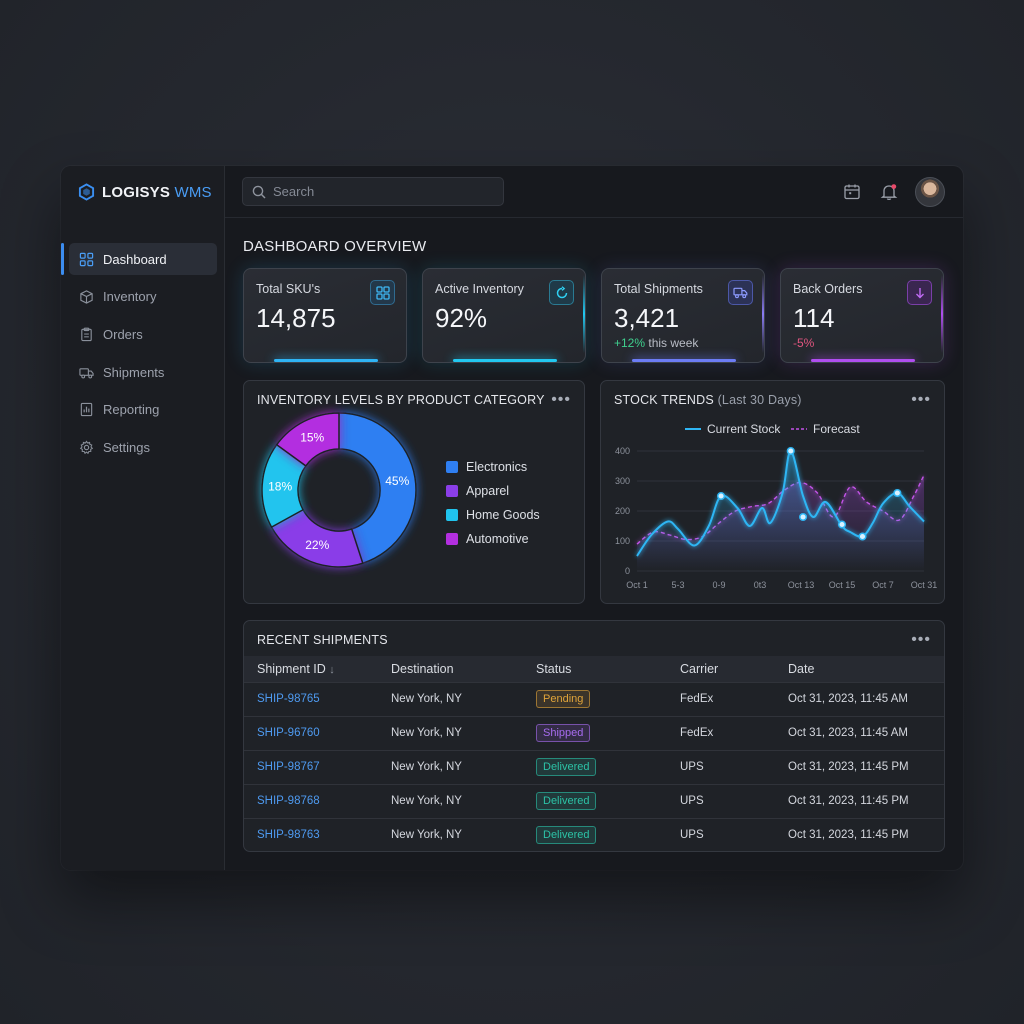 This screenshot has width=1024, height=1024. I want to click on kpi-label: Active Inventory, so click(479, 289).